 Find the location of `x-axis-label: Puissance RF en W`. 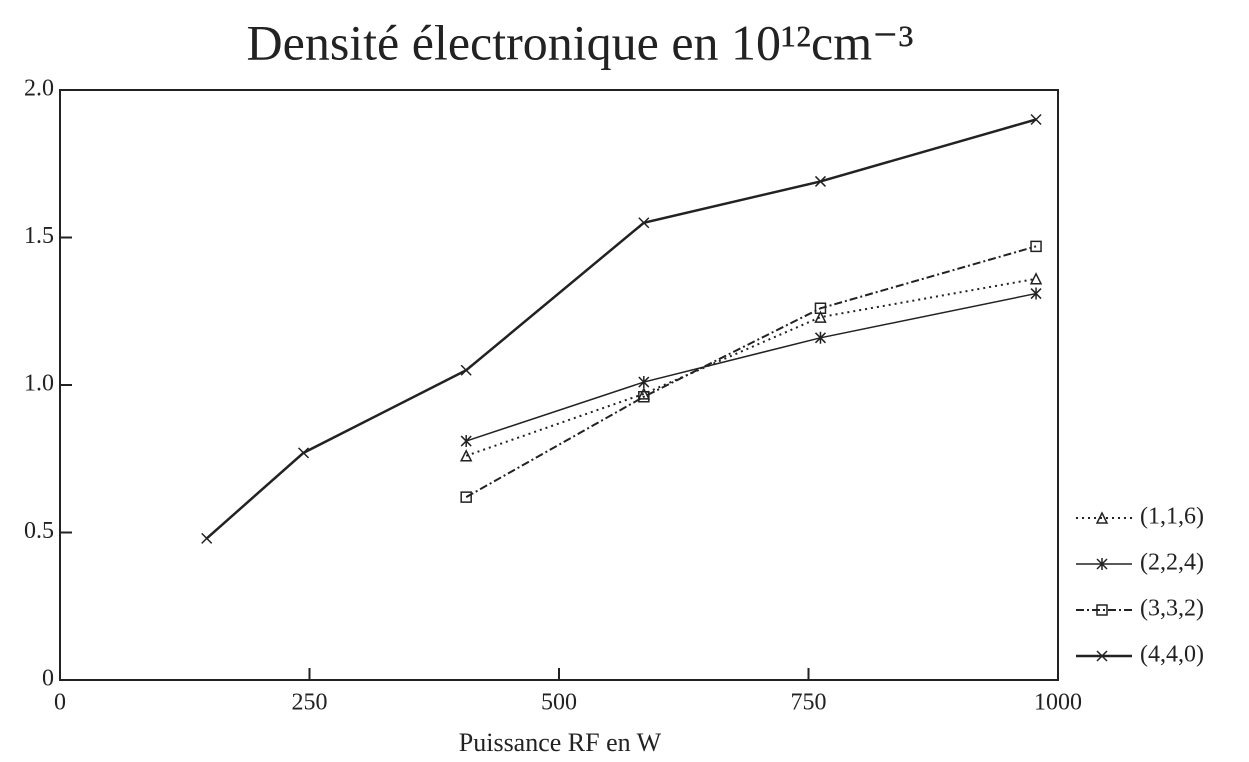

x-axis-label: Puissance RF en W is located at coordinates (560, 742).